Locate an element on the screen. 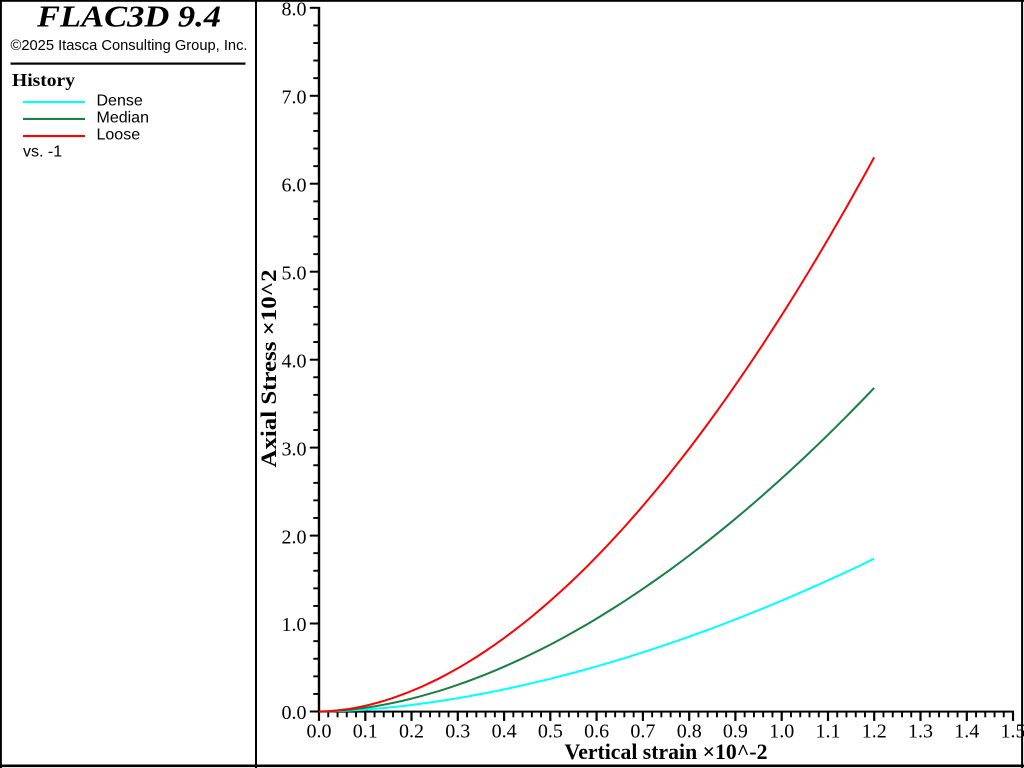 The image size is (1024, 768). svg-text: 3.0 is located at coordinates (294, 449).